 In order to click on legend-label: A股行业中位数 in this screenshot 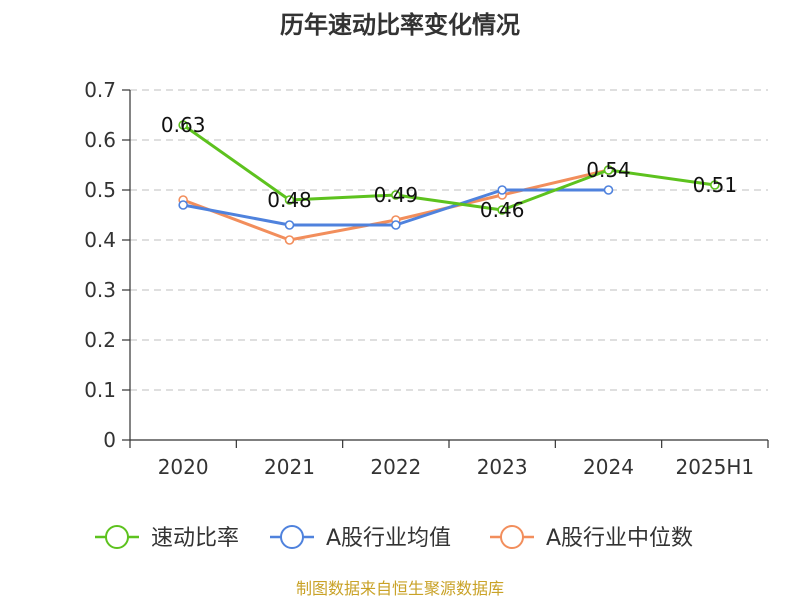, I will do `click(619, 538)`.